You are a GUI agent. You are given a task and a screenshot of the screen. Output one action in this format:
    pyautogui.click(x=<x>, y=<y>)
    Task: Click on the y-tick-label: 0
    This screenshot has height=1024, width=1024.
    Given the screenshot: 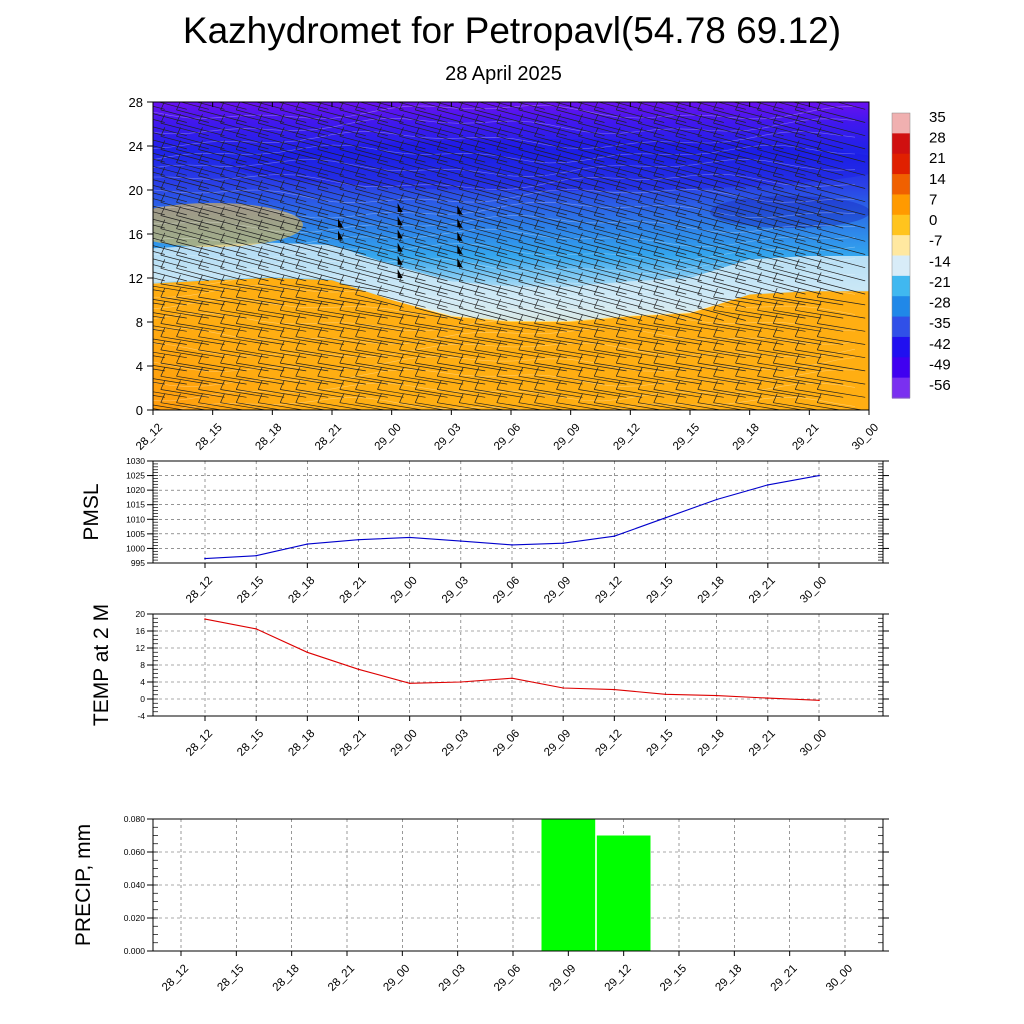 What is the action you would take?
    pyautogui.click(x=142, y=699)
    